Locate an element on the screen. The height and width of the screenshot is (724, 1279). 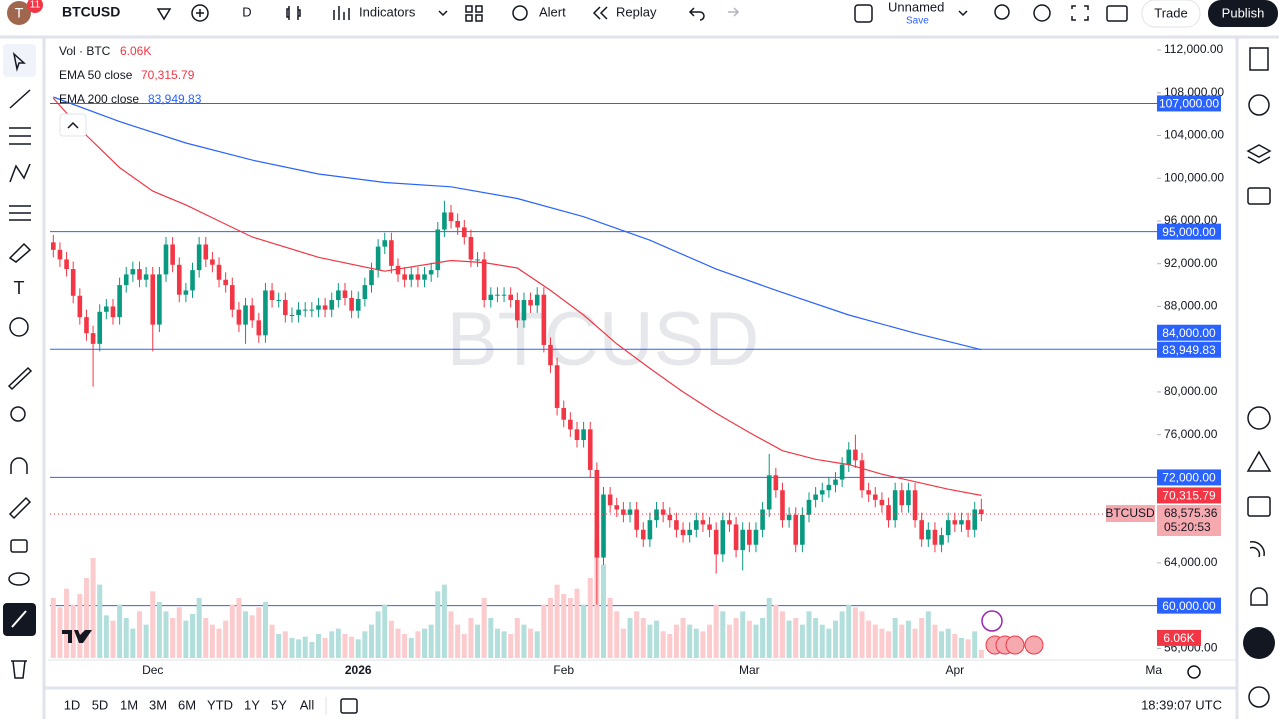
layers-icon is located at coordinates (1259, 154).